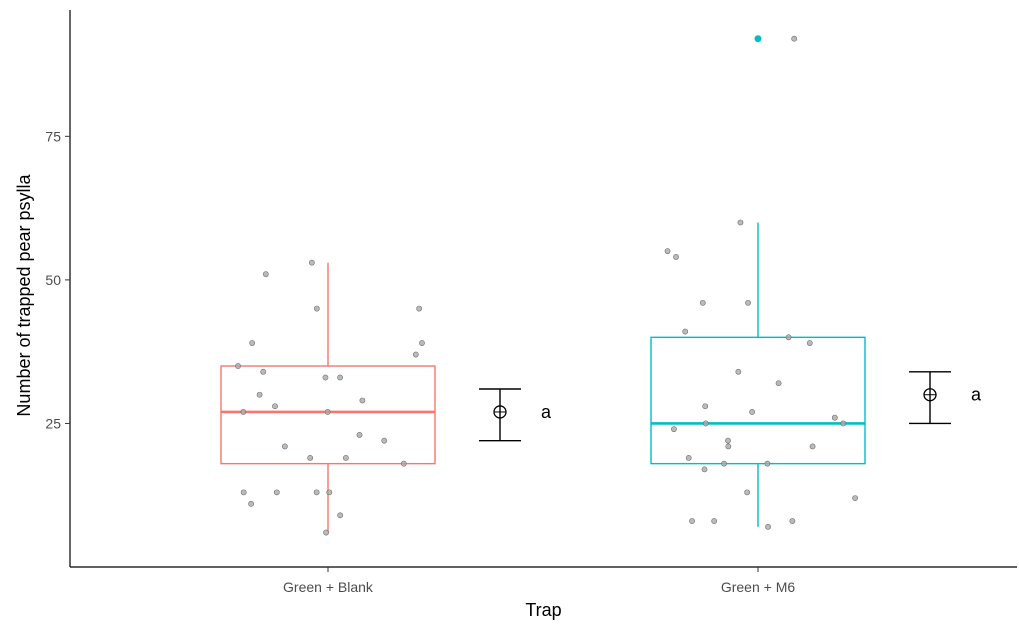 Image resolution: width=1019 pixels, height=625 pixels. What do you see at coordinates (758, 38) in the screenshot?
I see `outlier-point` at bounding box center [758, 38].